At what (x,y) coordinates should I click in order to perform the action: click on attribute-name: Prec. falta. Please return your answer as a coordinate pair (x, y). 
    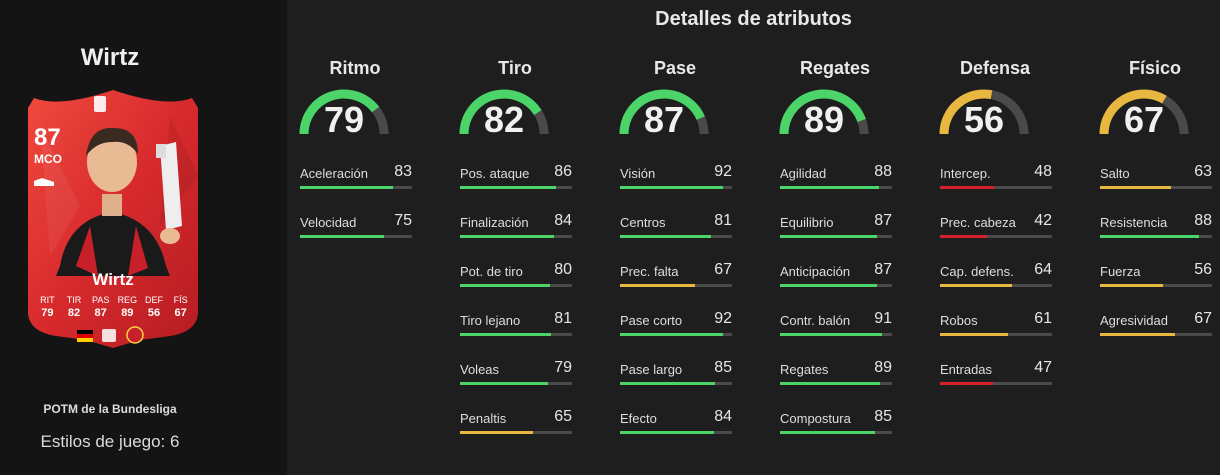
    Looking at the image, I should click on (649, 271).